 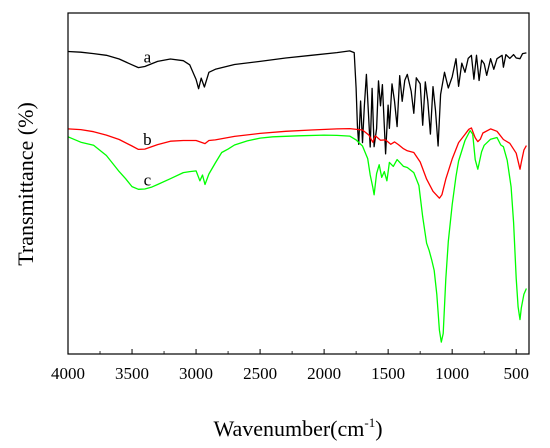 I want to click on series-b-label: b, so click(x=147, y=139).